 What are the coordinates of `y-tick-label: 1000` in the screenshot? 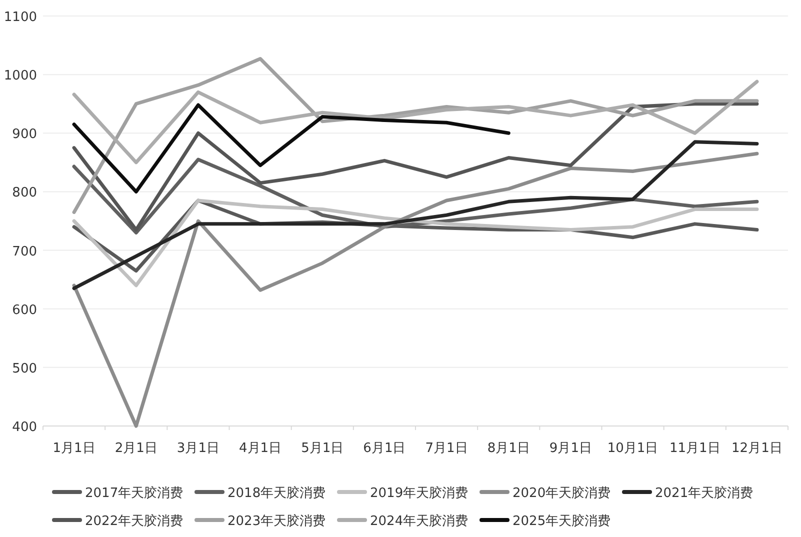 It's located at (20, 76).